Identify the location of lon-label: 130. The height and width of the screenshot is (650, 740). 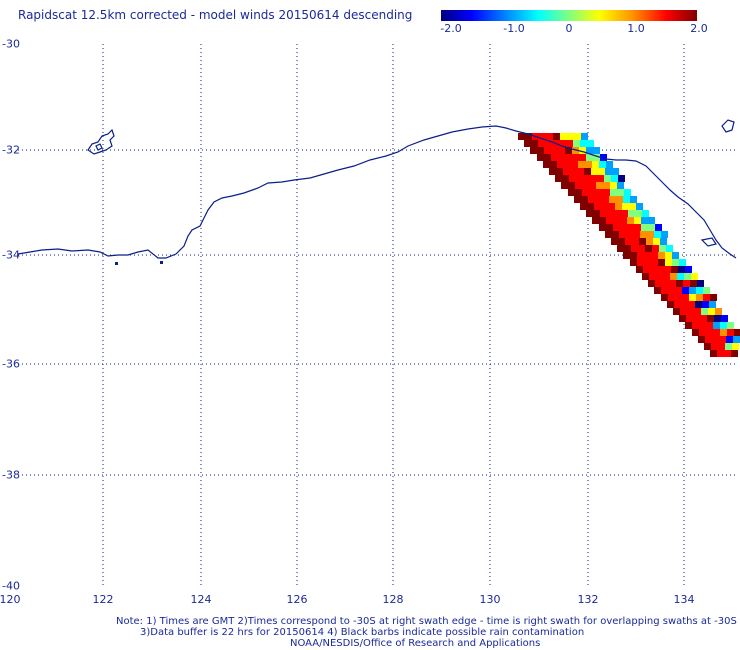
(490, 599).